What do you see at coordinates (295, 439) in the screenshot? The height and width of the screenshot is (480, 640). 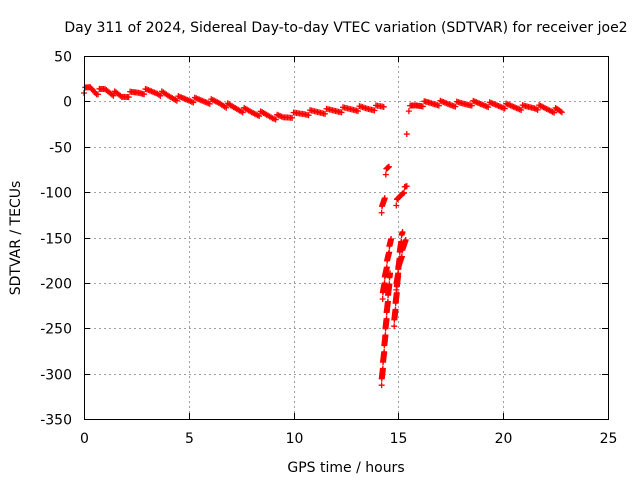 I see `x-tick-label: 10` at bounding box center [295, 439].